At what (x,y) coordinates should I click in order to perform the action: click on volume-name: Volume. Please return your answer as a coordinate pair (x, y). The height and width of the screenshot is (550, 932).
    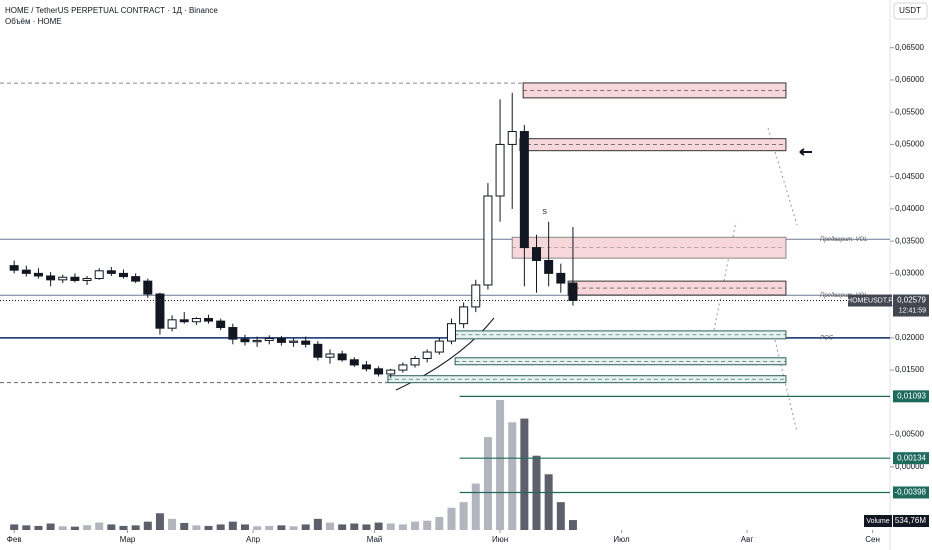
    Looking at the image, I should click on (877, 521).